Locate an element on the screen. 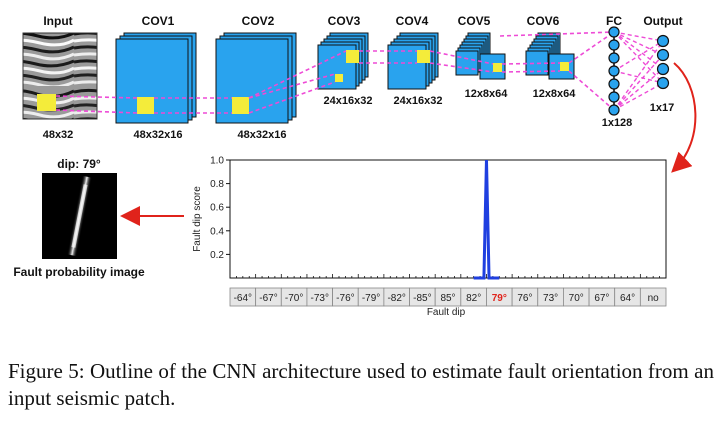 This screenshot has width=722, height=423. x-tick-label: 64° is located at coordinates (627, 298).